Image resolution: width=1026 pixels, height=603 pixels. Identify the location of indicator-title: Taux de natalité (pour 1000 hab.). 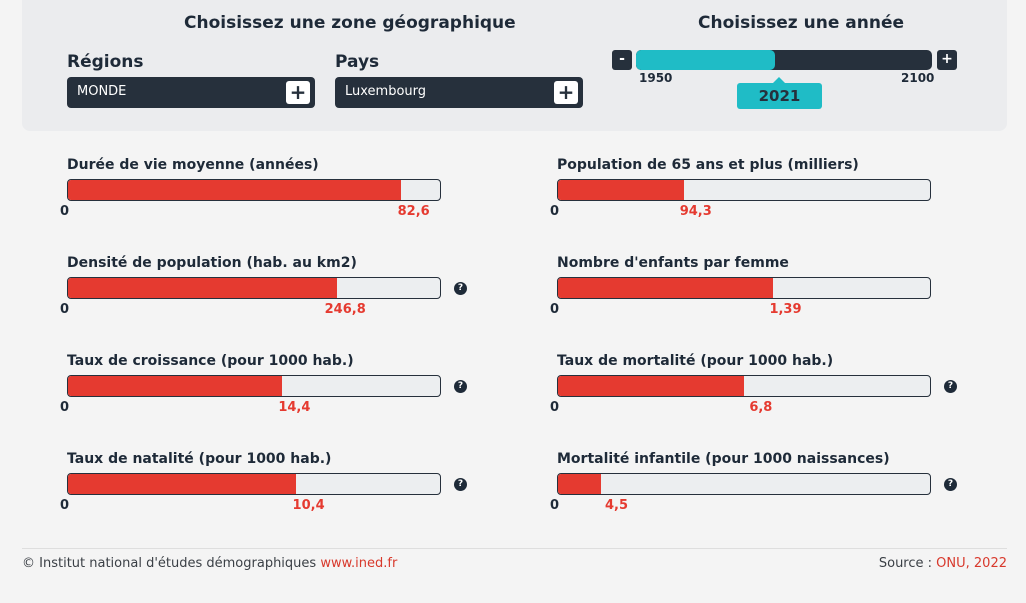
(199, 459).